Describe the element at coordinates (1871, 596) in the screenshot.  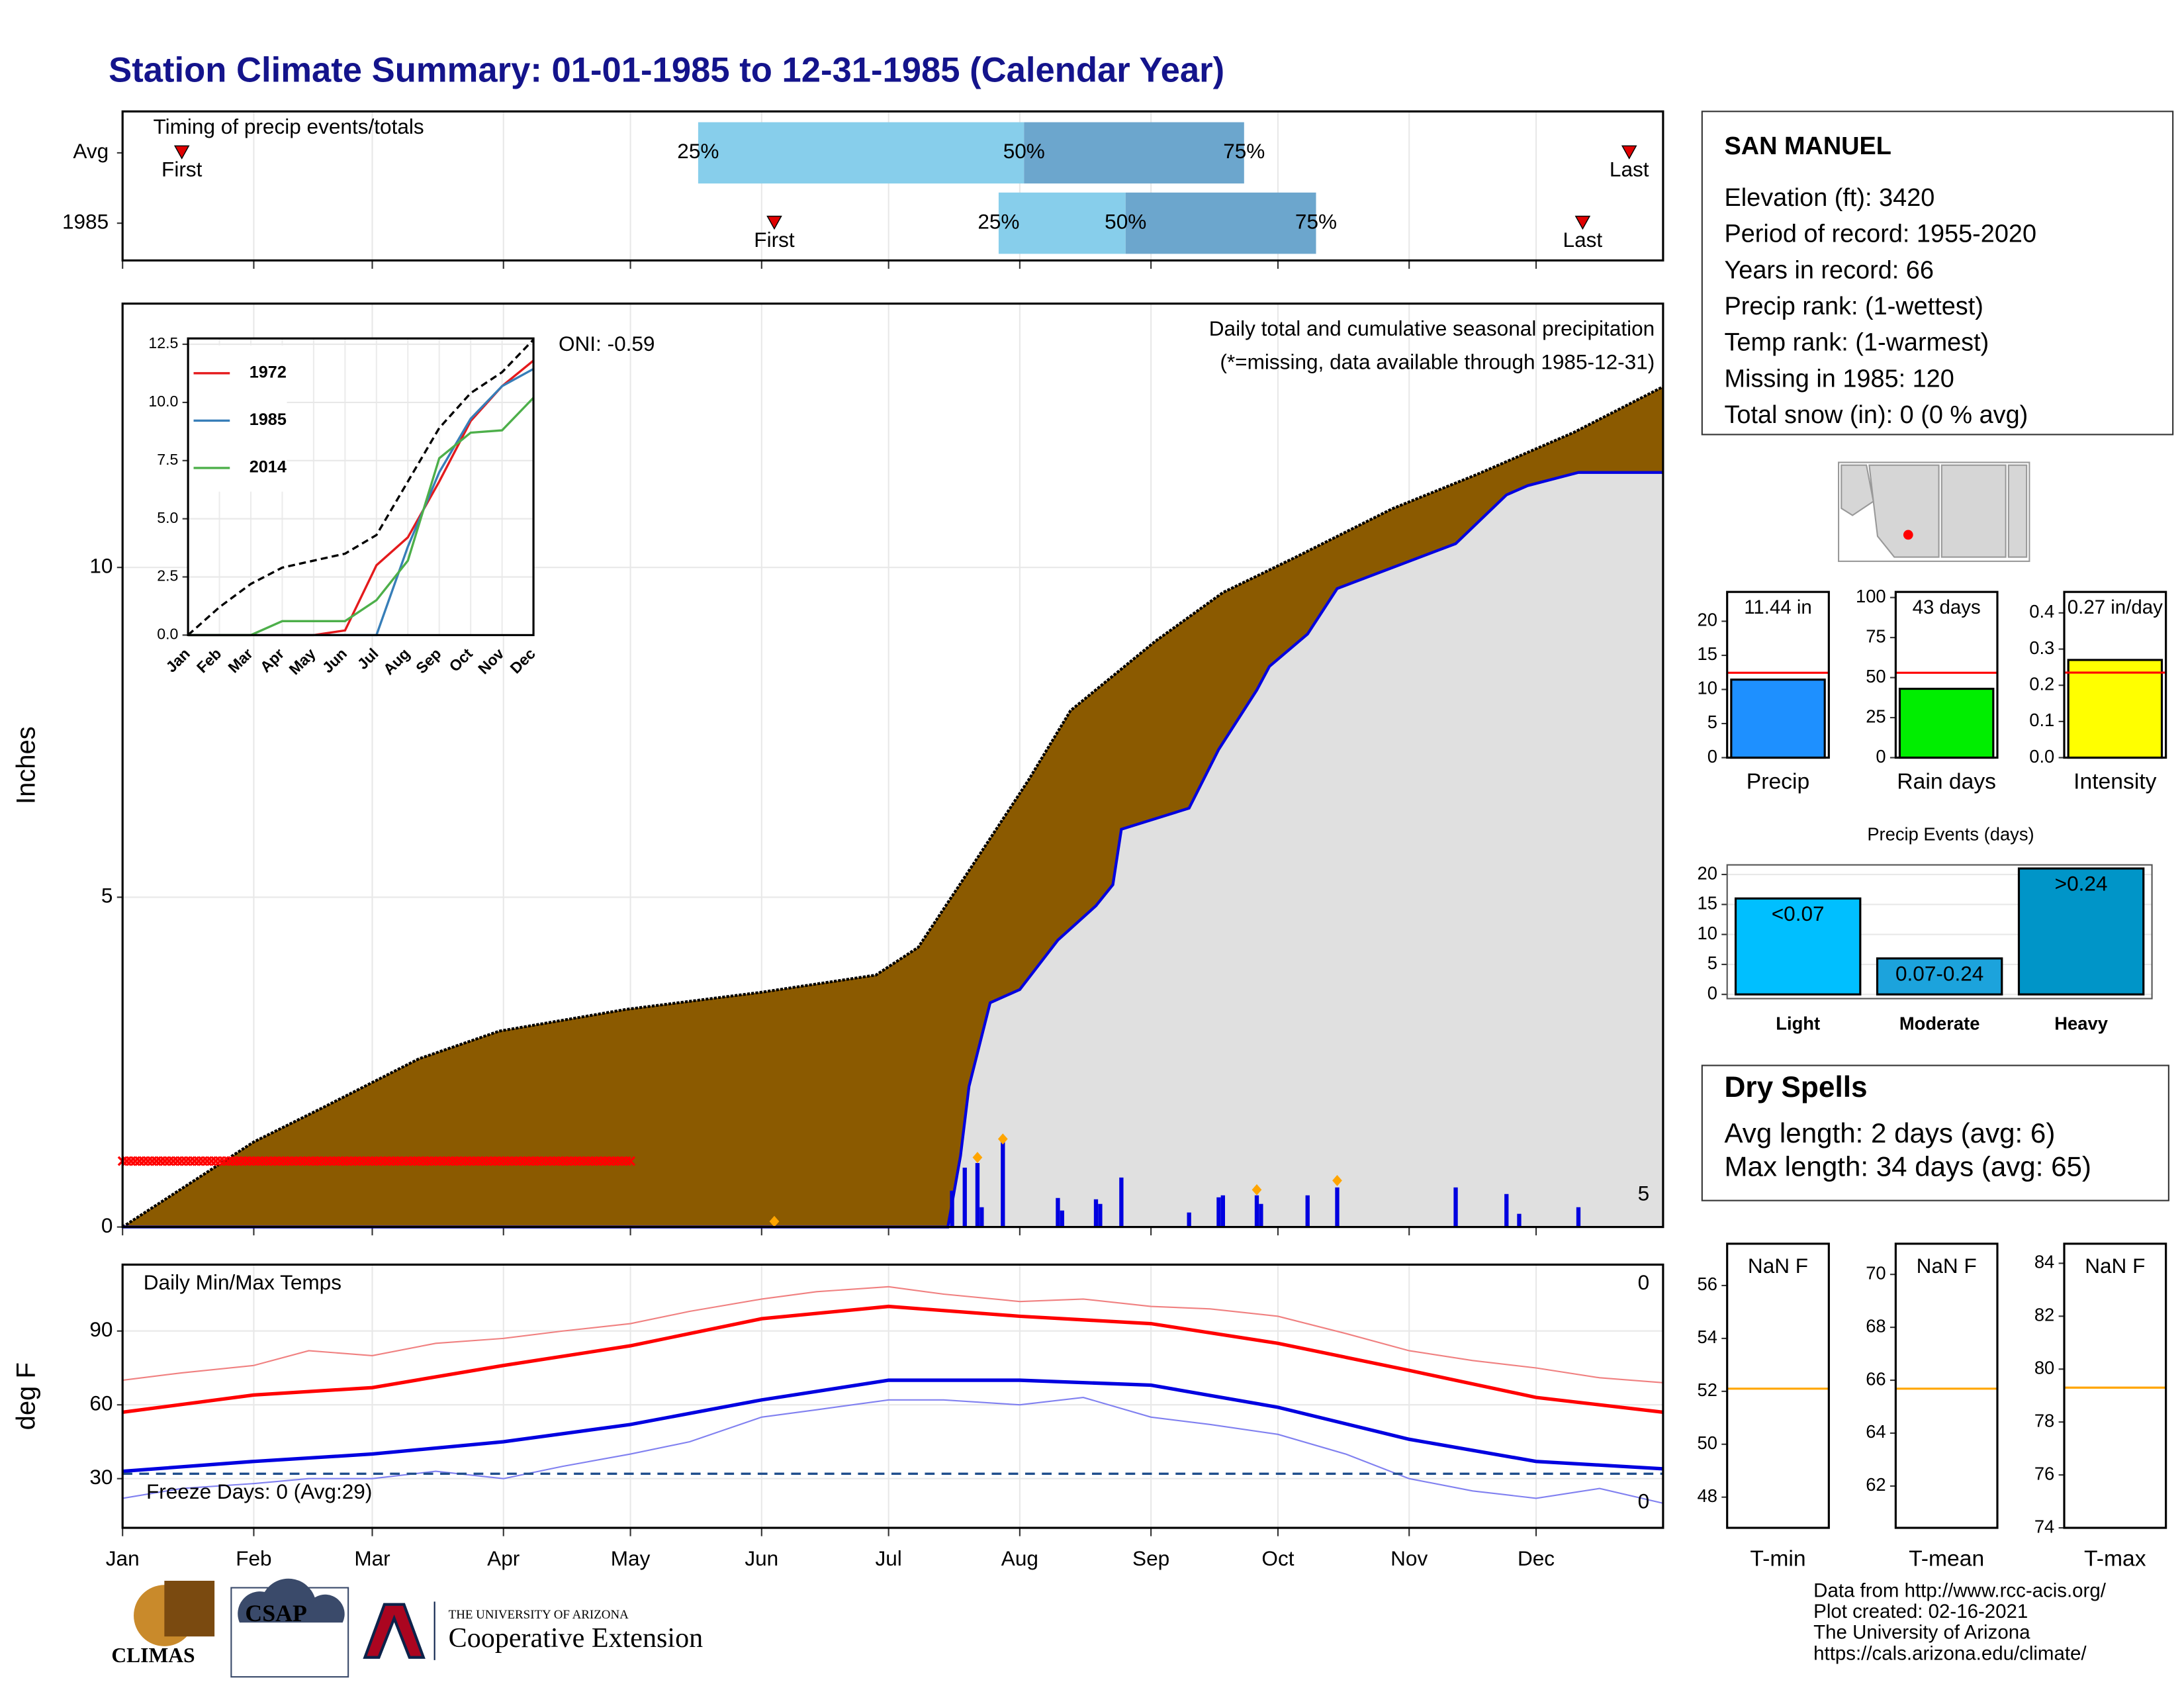
I see `y-tick-label: 100` at that location.